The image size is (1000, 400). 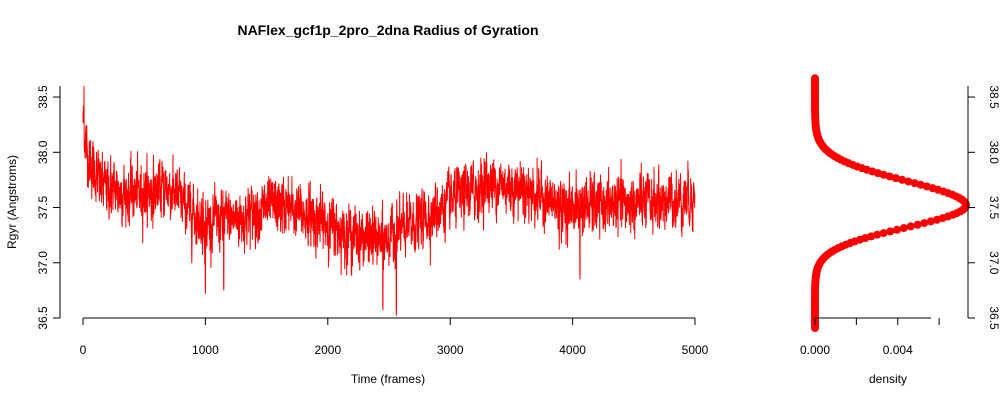 I want to click on density-y-ticks: 36.5 37.0 37.5 38.0 38.5, so click(x=984, y=207).